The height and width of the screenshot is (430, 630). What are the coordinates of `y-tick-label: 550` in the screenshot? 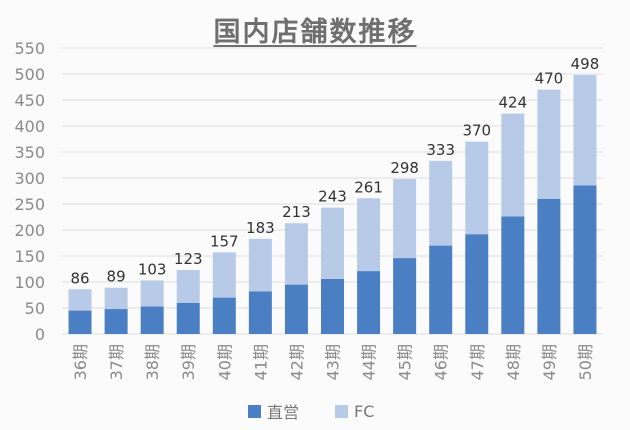 It's located at (29, 48).